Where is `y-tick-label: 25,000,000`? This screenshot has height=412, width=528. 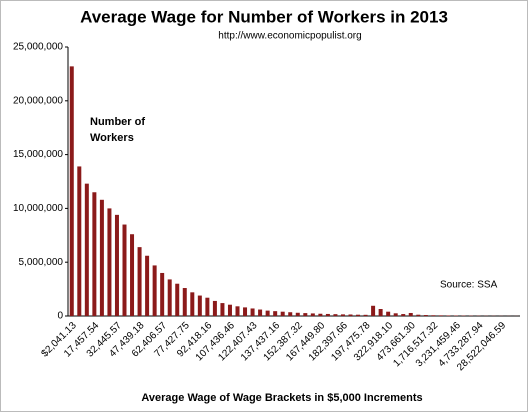 y-tick-label: 25,000,000 is located at coordinates (38, 47).